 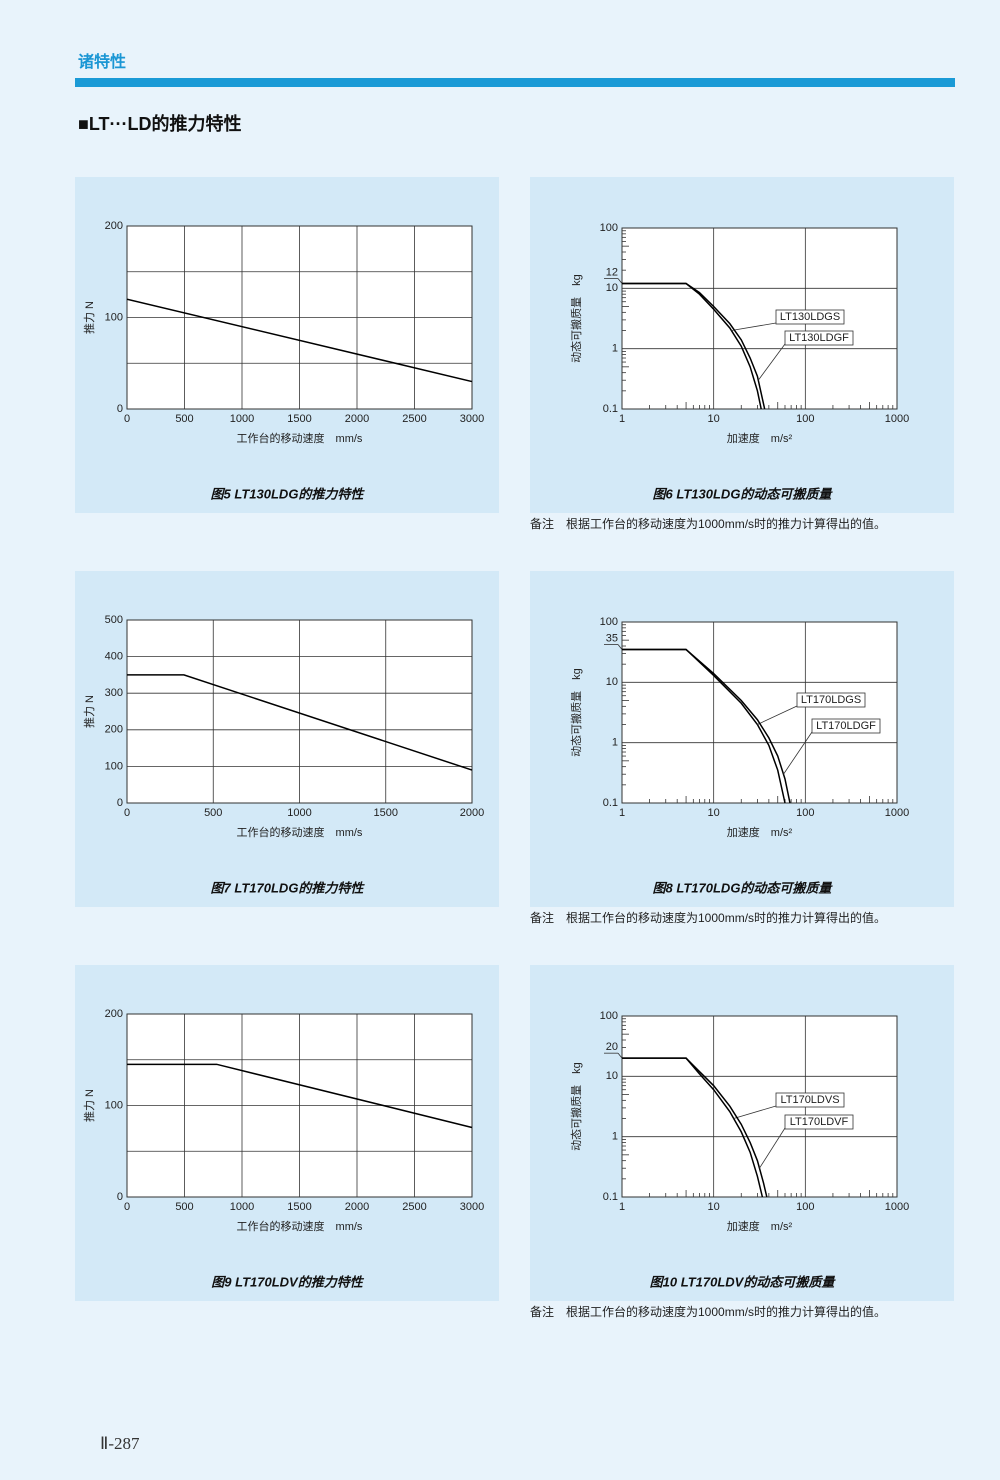 I want to click on y-tick-label: 12, so click(x=612, y=272).